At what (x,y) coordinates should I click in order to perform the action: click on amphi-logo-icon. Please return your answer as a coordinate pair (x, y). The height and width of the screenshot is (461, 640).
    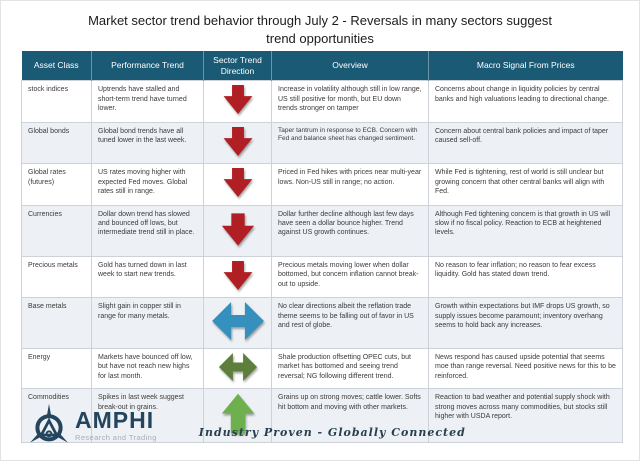
    Looking at the image, I should click on (49, 423).